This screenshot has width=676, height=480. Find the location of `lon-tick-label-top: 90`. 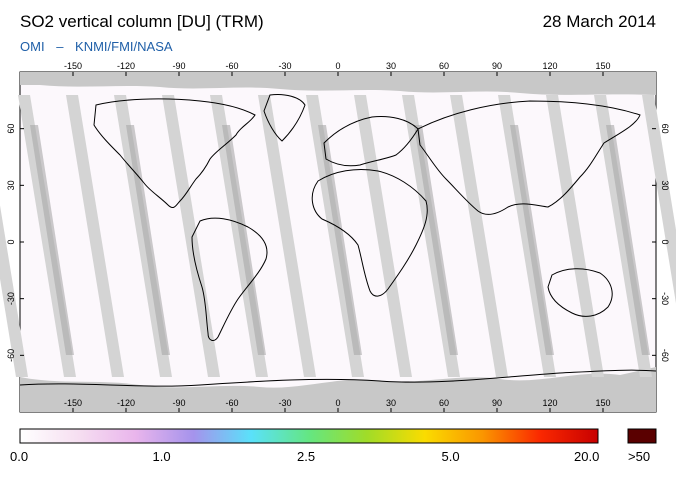

lon-tick-label-top: 90 is located at coordinates (497, 66).